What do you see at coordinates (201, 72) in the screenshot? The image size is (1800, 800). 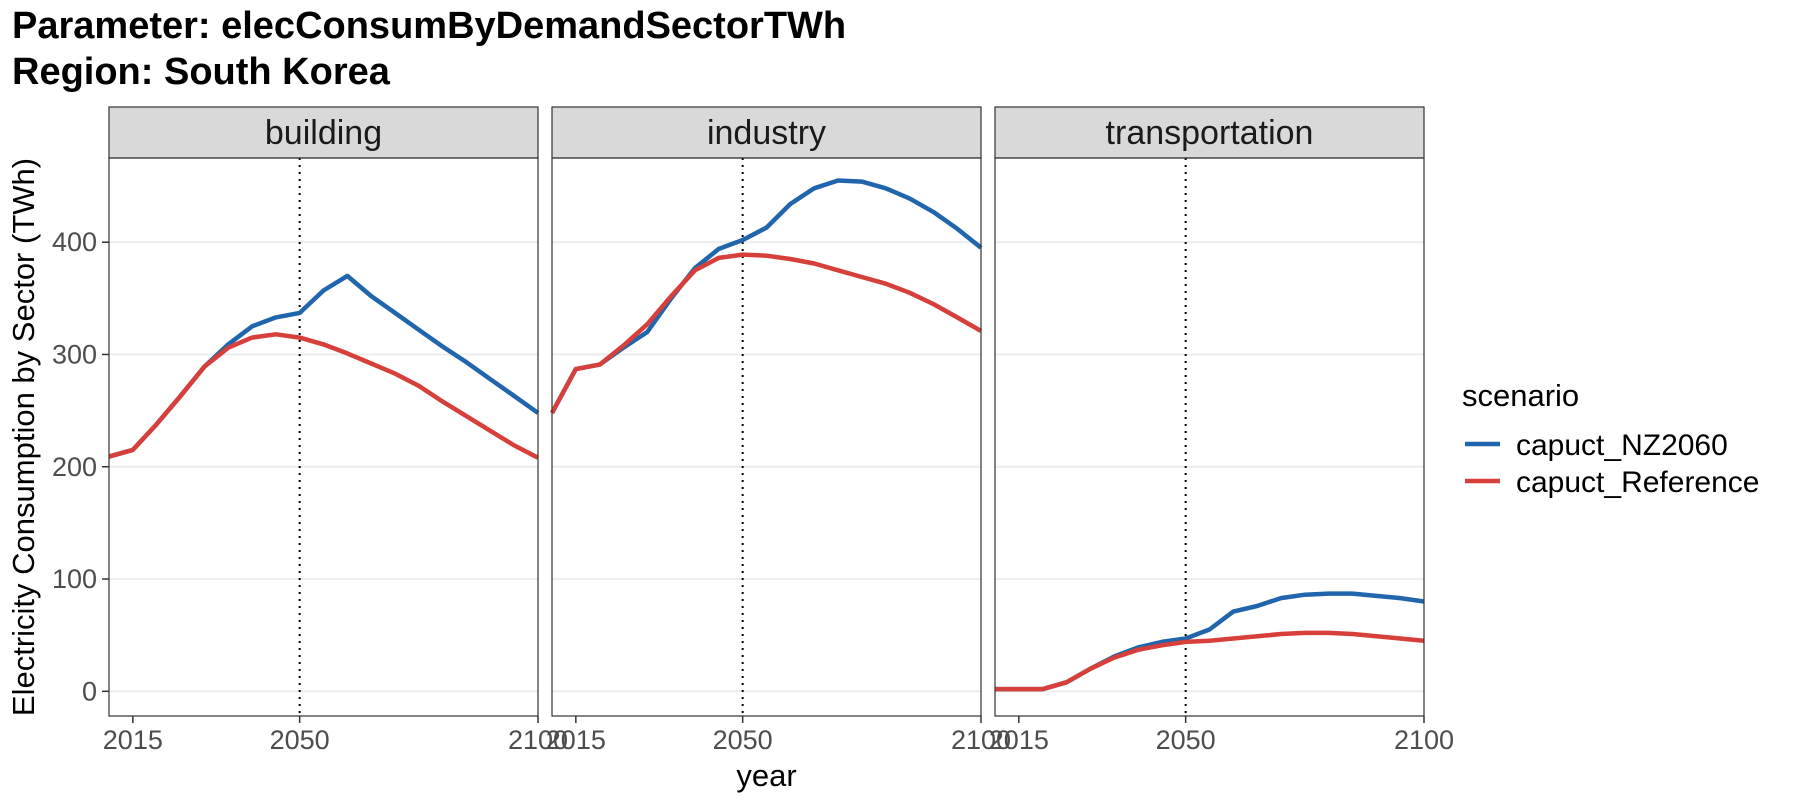 I see `chart-title-line2: Region: South Korea` at bounding box center [201, 72].